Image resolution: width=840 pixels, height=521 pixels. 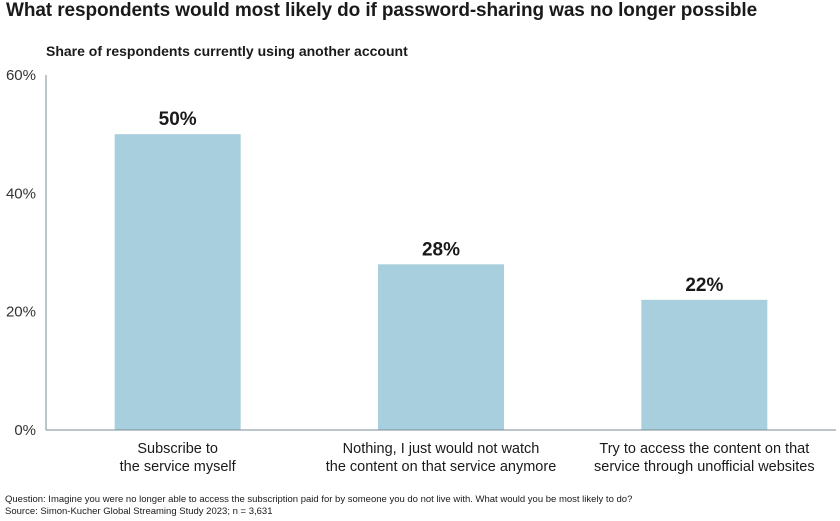 I want to click on y-tick-label: 0%, so click(x=25, y=430).